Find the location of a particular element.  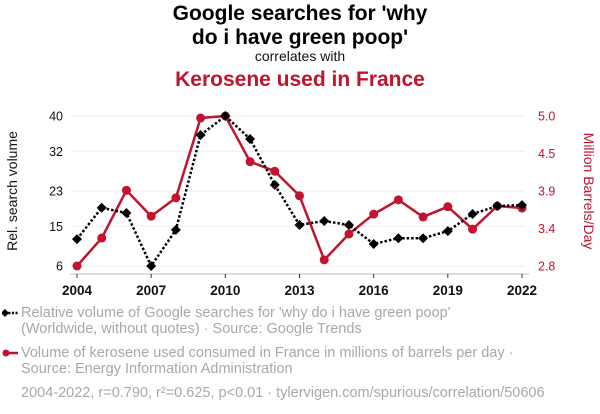

chart-title-line2: do i have green poop' is located at coordinates (300, 37).